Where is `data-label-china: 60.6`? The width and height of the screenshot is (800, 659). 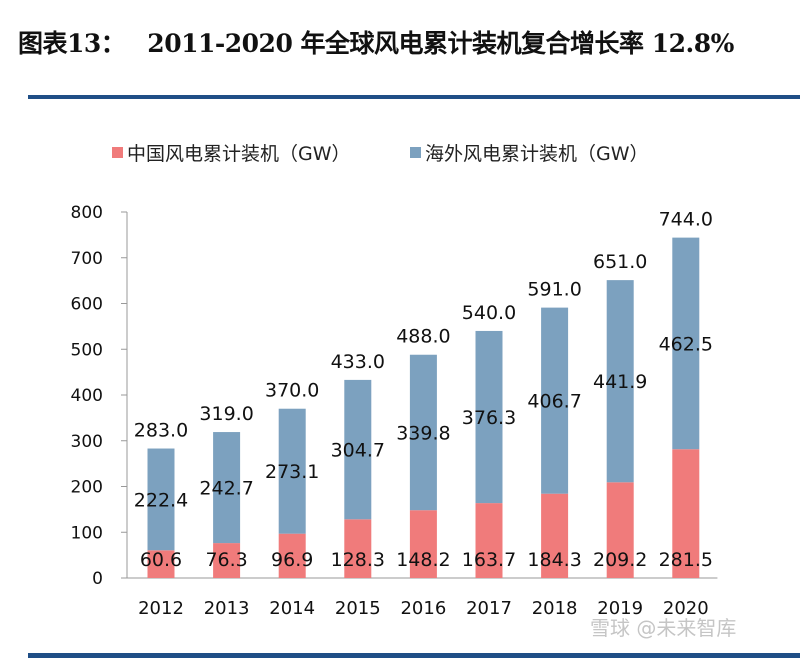 data-label-china: 60.6 is located at coordinates (161, 560).